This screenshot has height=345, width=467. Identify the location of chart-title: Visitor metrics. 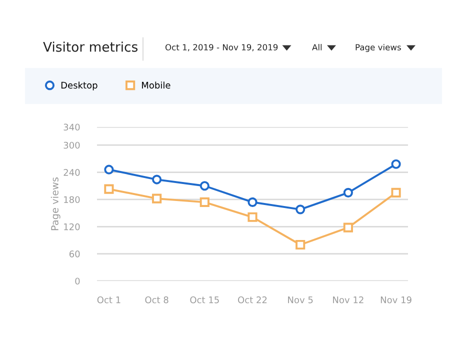
(90, 47).